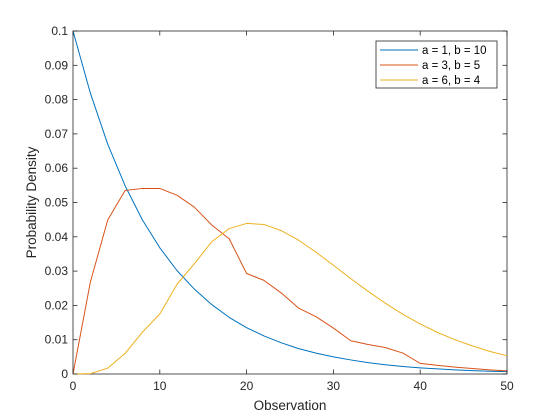 This screenshot has width=560, height=420. I want to click on y-tick-label: 0.07, so click(57, 134).